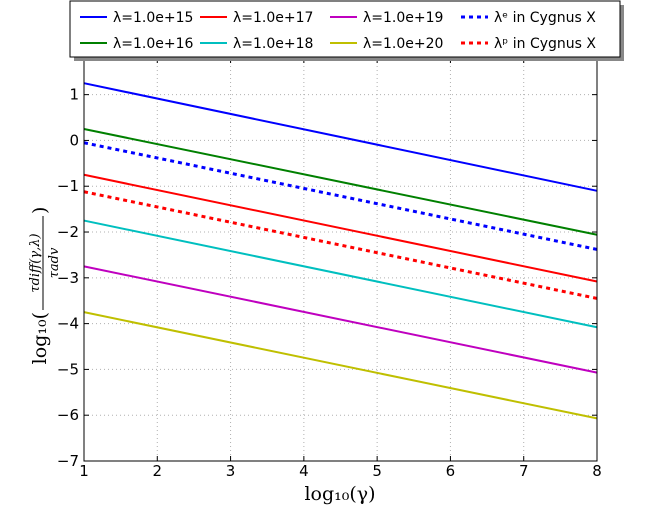 The height and width of the screenshot is (513, 664). I want to click on y-tick-label: −6, so click(68, 415).